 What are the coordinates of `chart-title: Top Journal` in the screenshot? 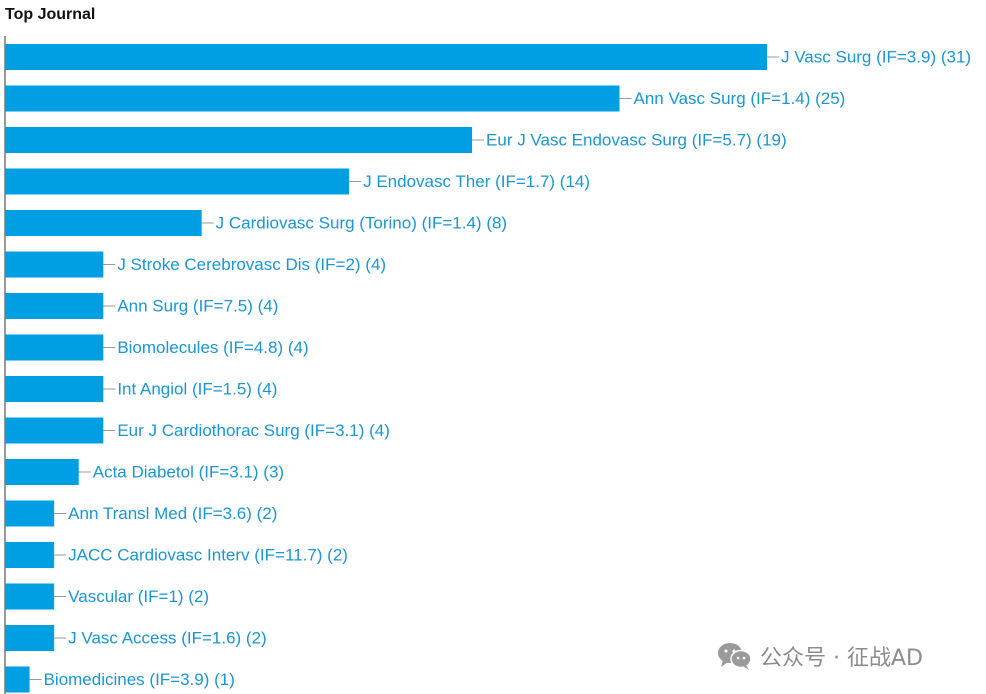 It's located at (50, 14).